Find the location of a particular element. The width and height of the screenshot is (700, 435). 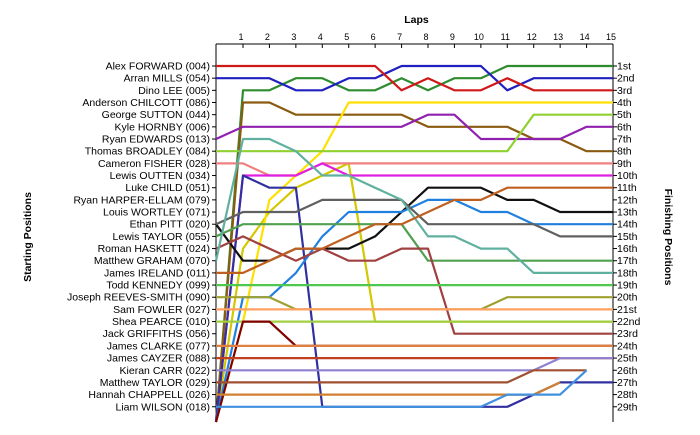

lap-tick-label: 7 is located at coordinates (399, 37).